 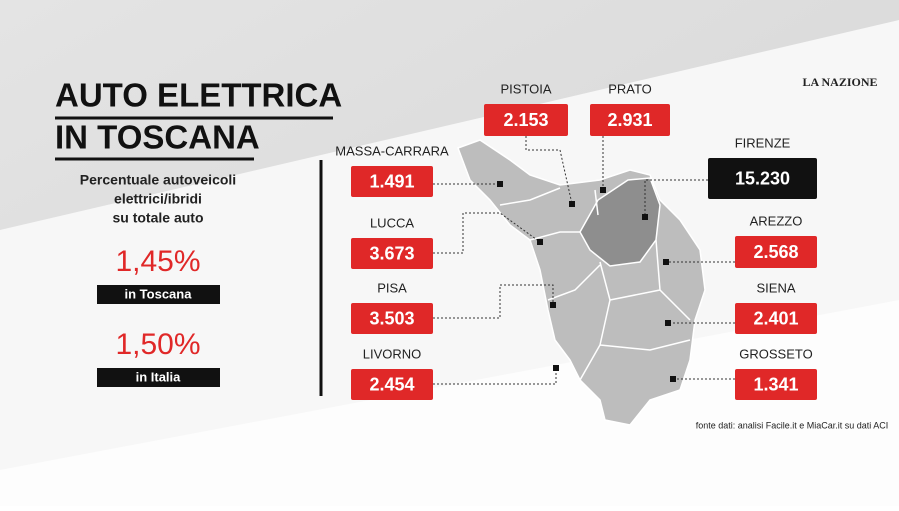 I want to click on province-value: 2.153, so click(x=525, y=120).